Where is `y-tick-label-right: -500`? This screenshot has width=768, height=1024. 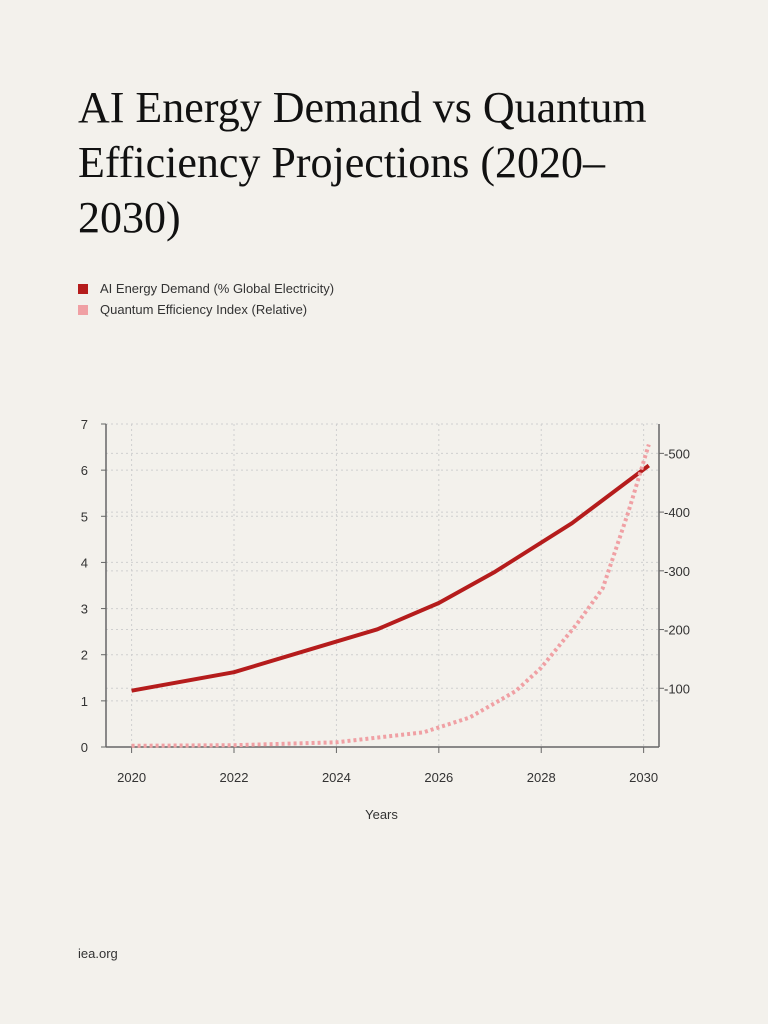
y-tick-label-right: -500 is located at coordinates (677, 453).